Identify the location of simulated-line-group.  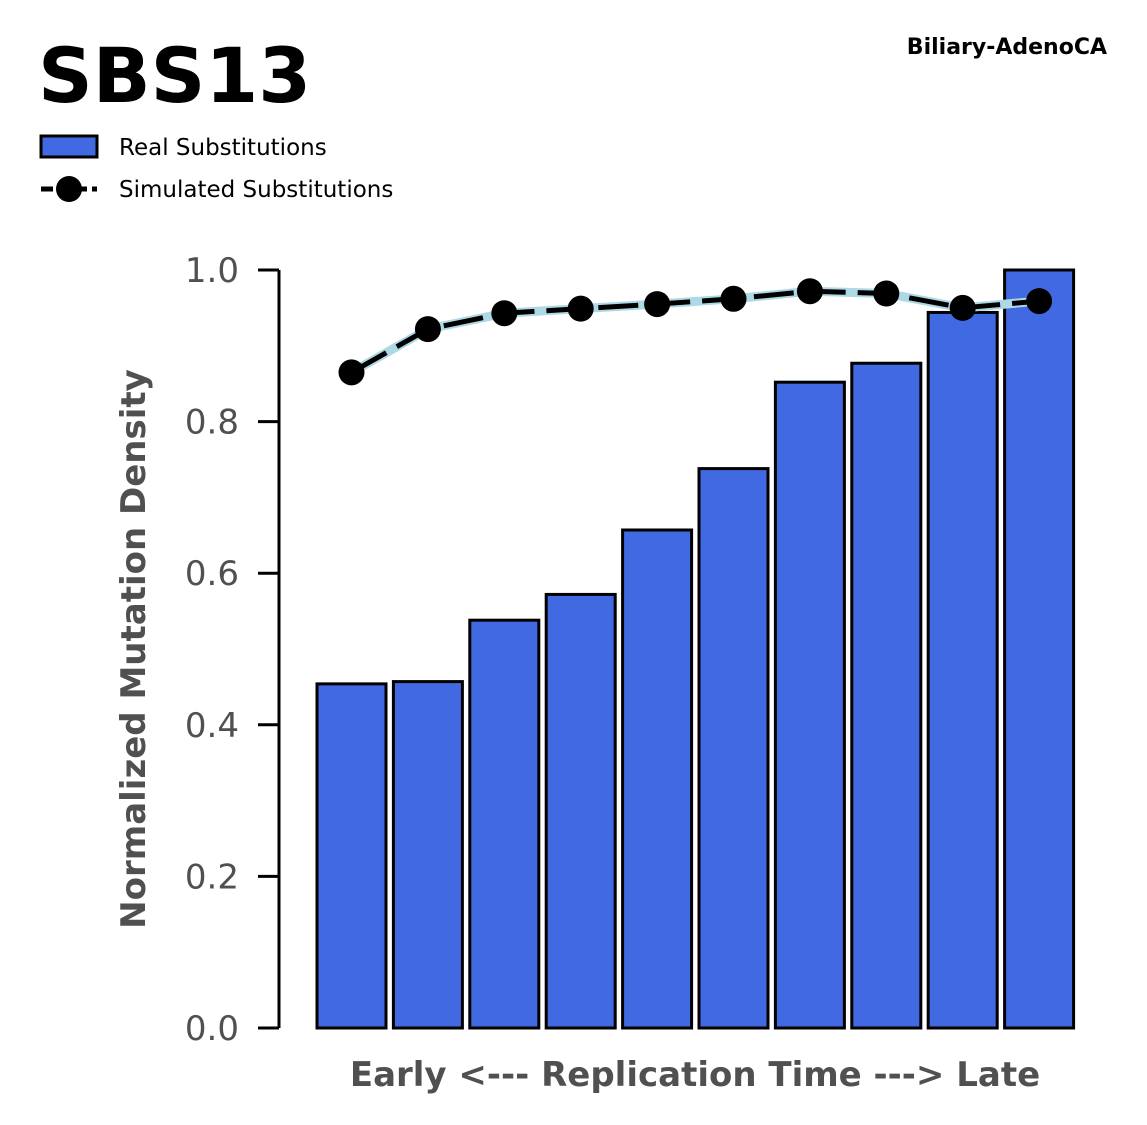
(695, 332).